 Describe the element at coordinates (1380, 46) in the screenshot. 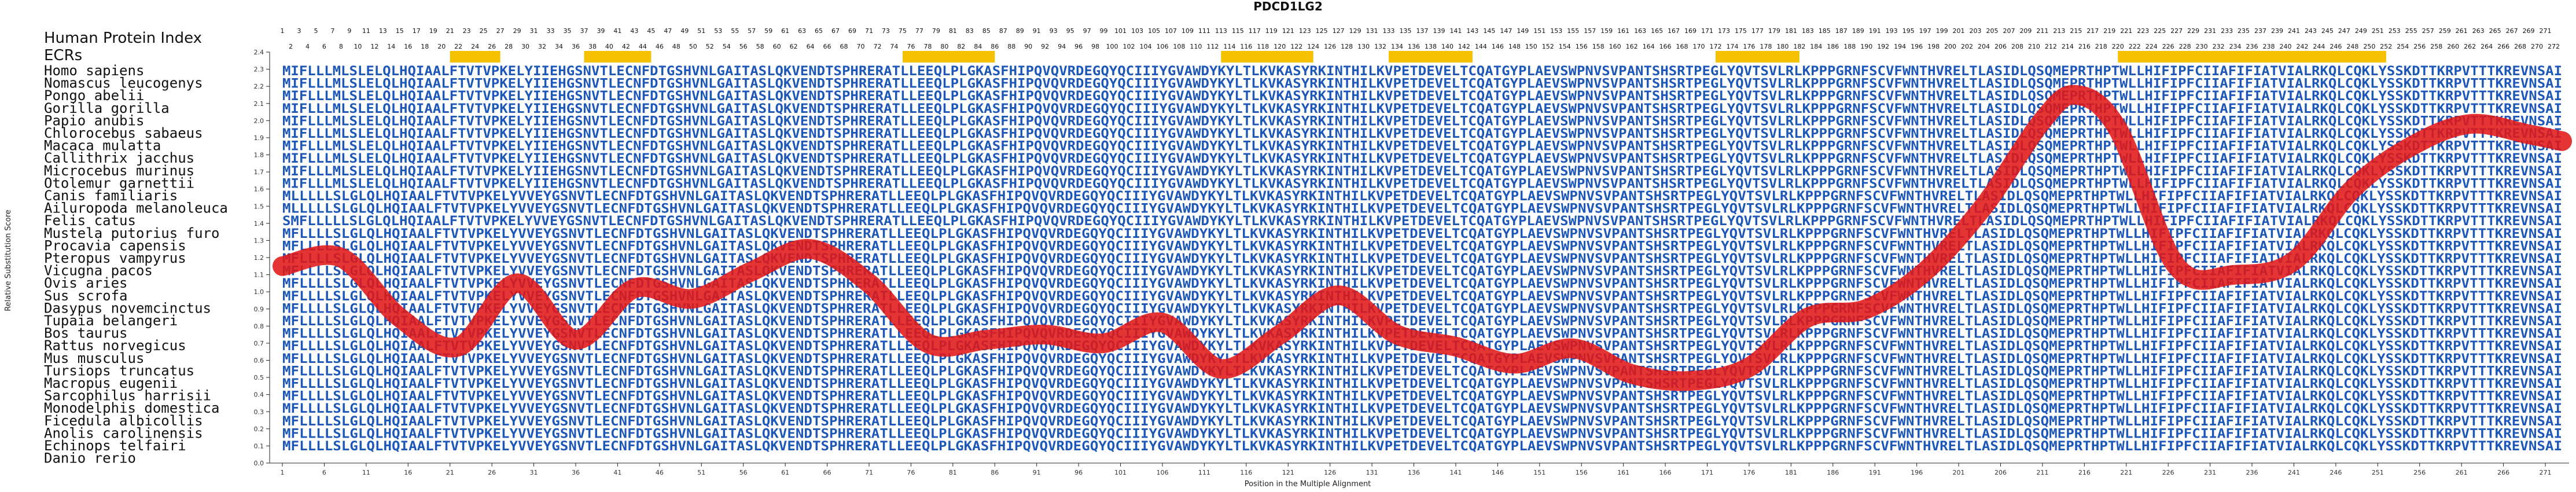

I see `position-number: 132` at that location.